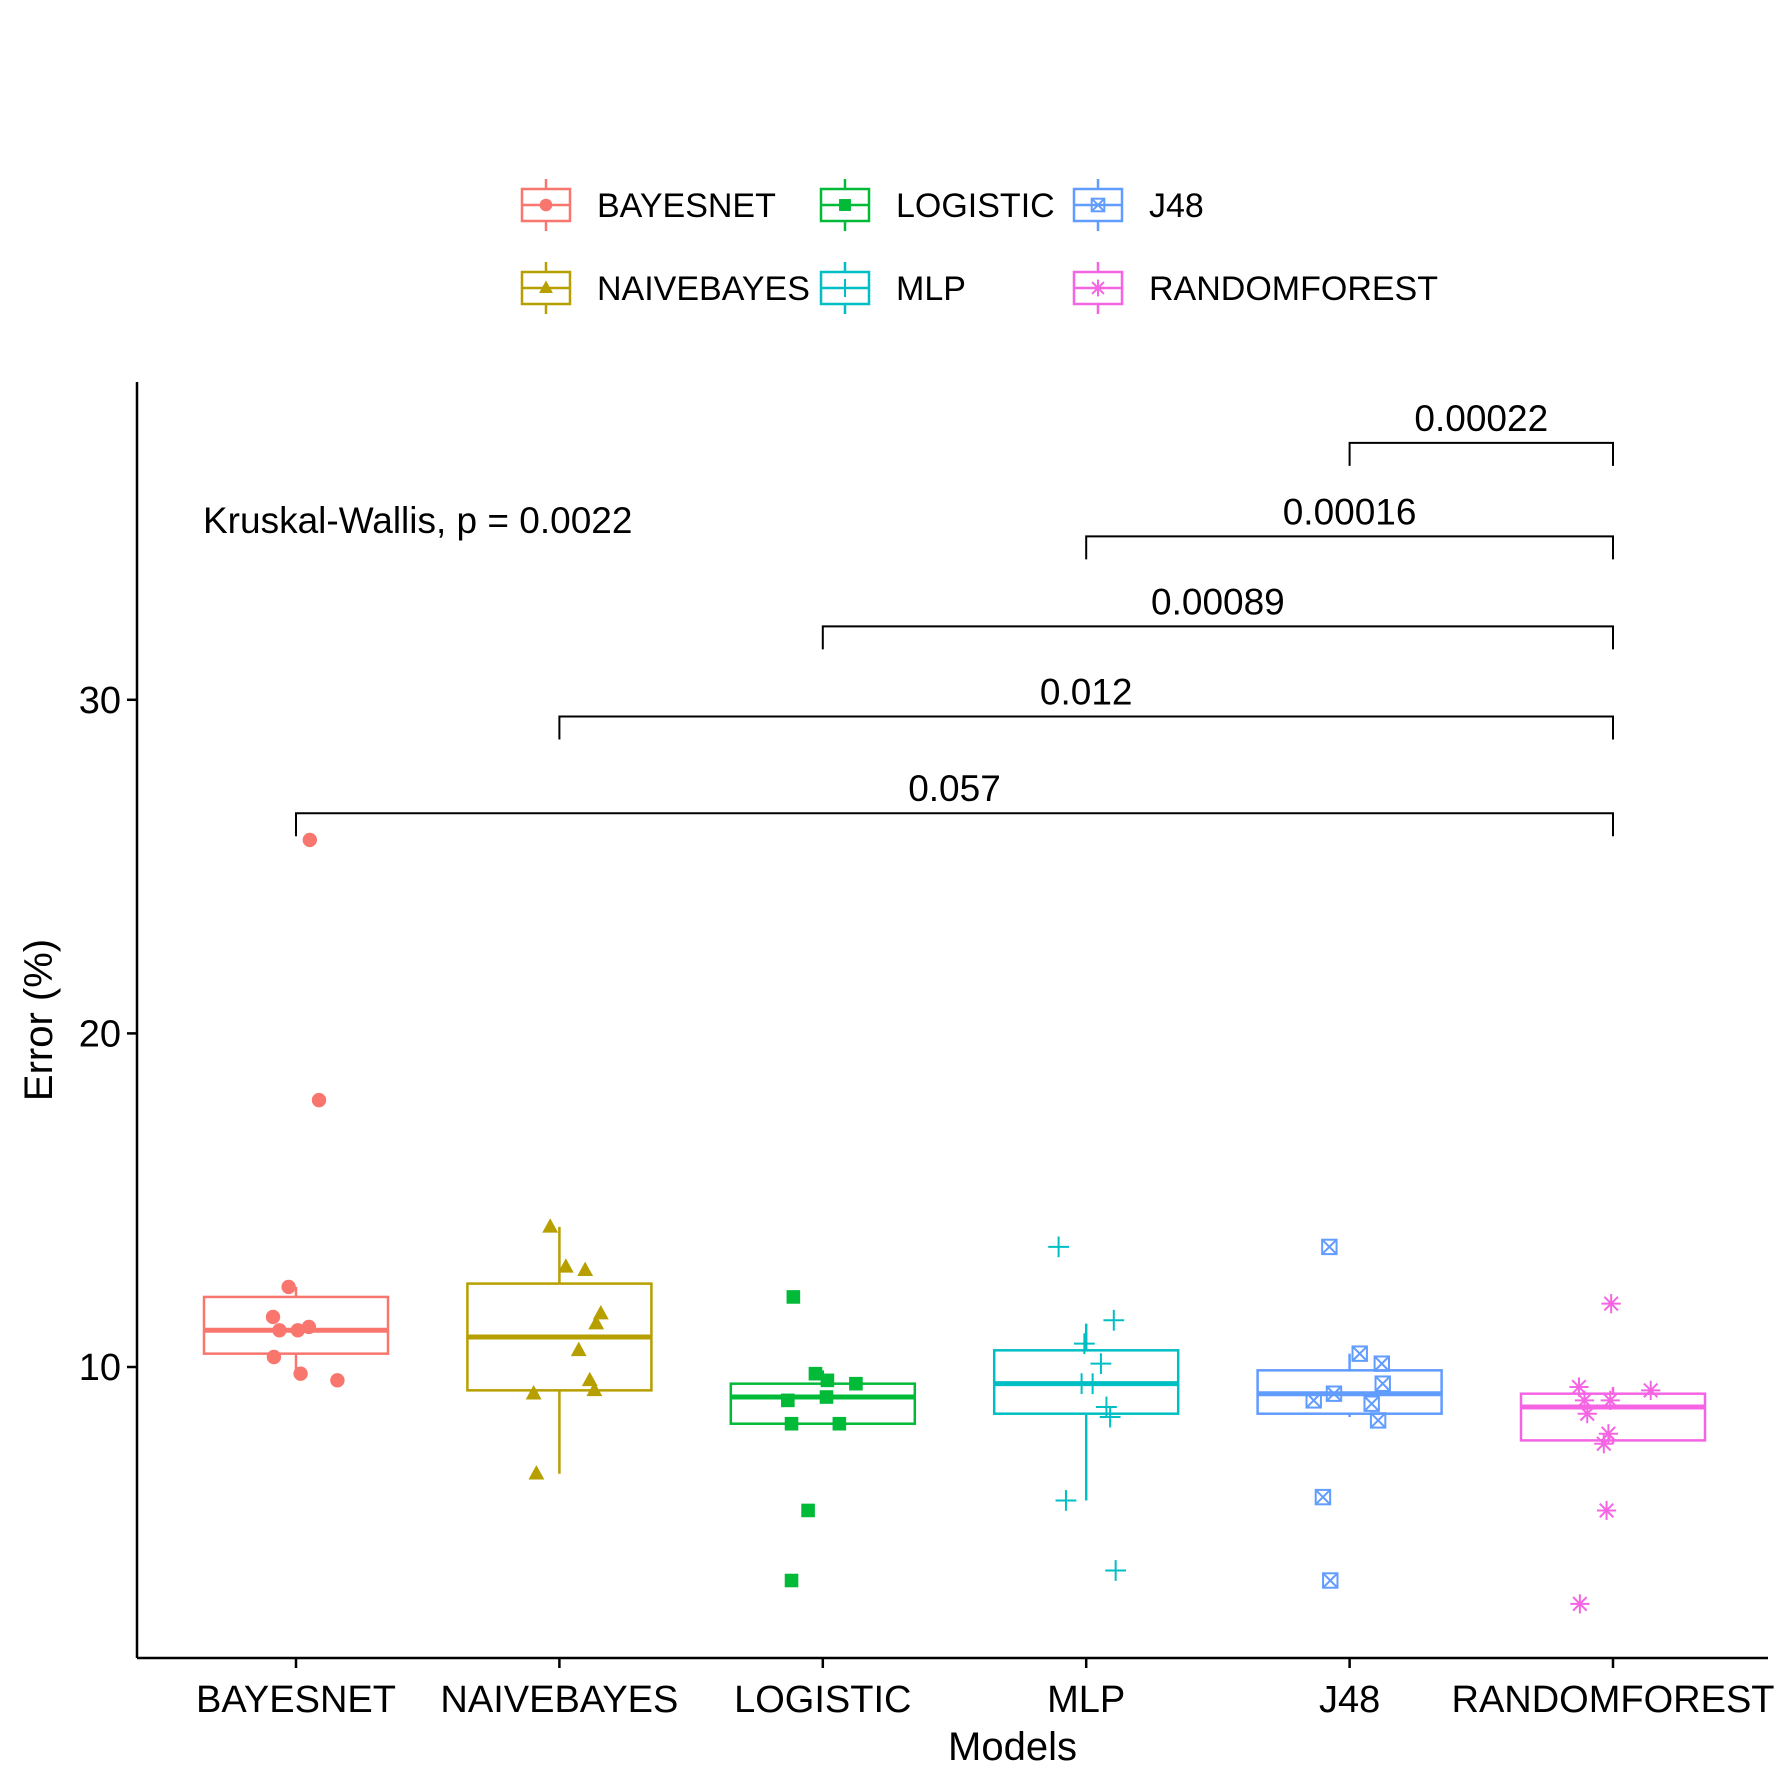 The width and height of the screenshot is (1792, 1792). I want to click on points-mlp, so click(1087, 1408).